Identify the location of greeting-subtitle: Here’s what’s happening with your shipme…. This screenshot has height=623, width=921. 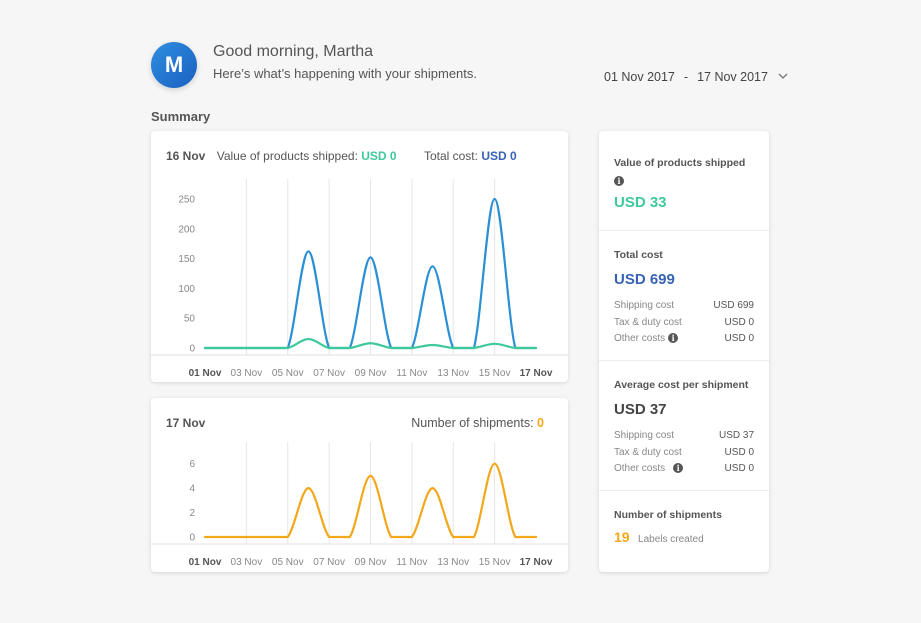
(345, 73).